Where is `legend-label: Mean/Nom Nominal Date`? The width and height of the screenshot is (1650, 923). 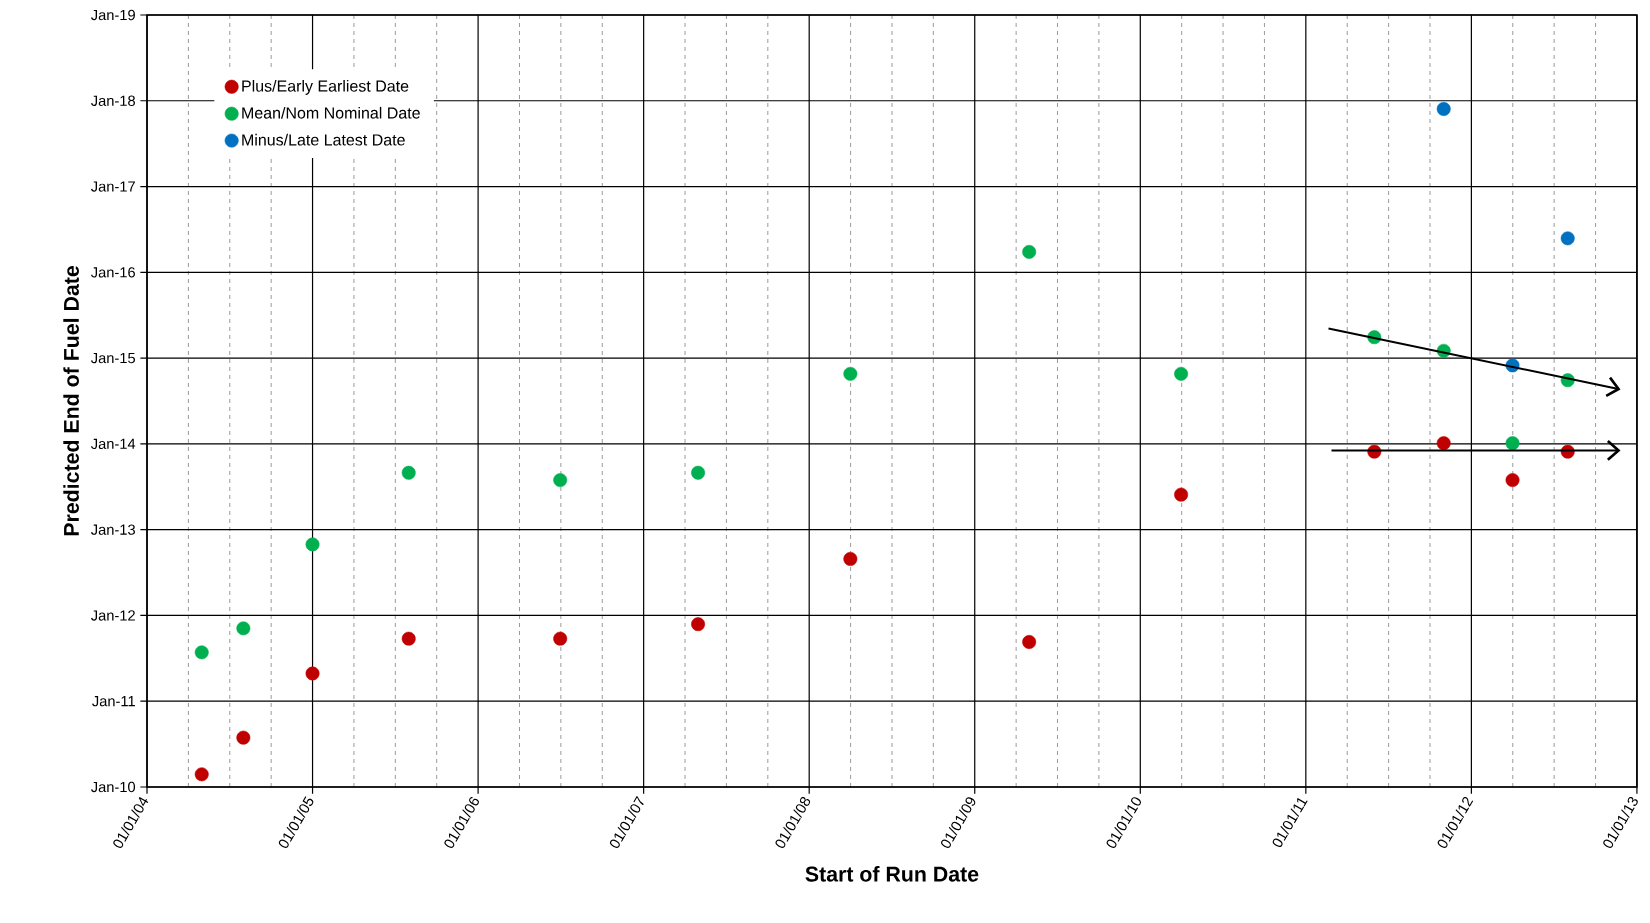 legend-label: Mean/Nom Nominal Date is located at coordinates (331, 112).